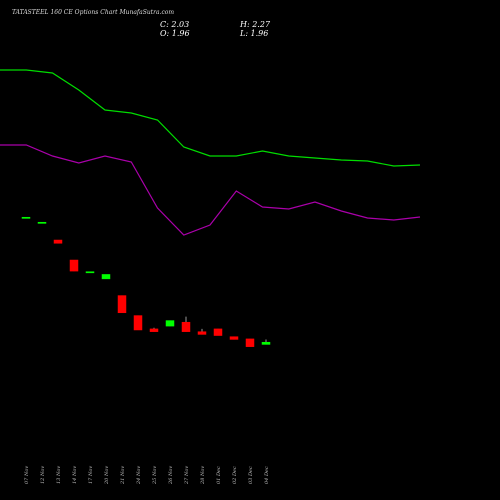 Image resolution: width=500 pixels, height=500 pixels. Describe the element at coordinates (27, 475) in the screenshot. I see `x-tick-label: 07 Nov` at that location.